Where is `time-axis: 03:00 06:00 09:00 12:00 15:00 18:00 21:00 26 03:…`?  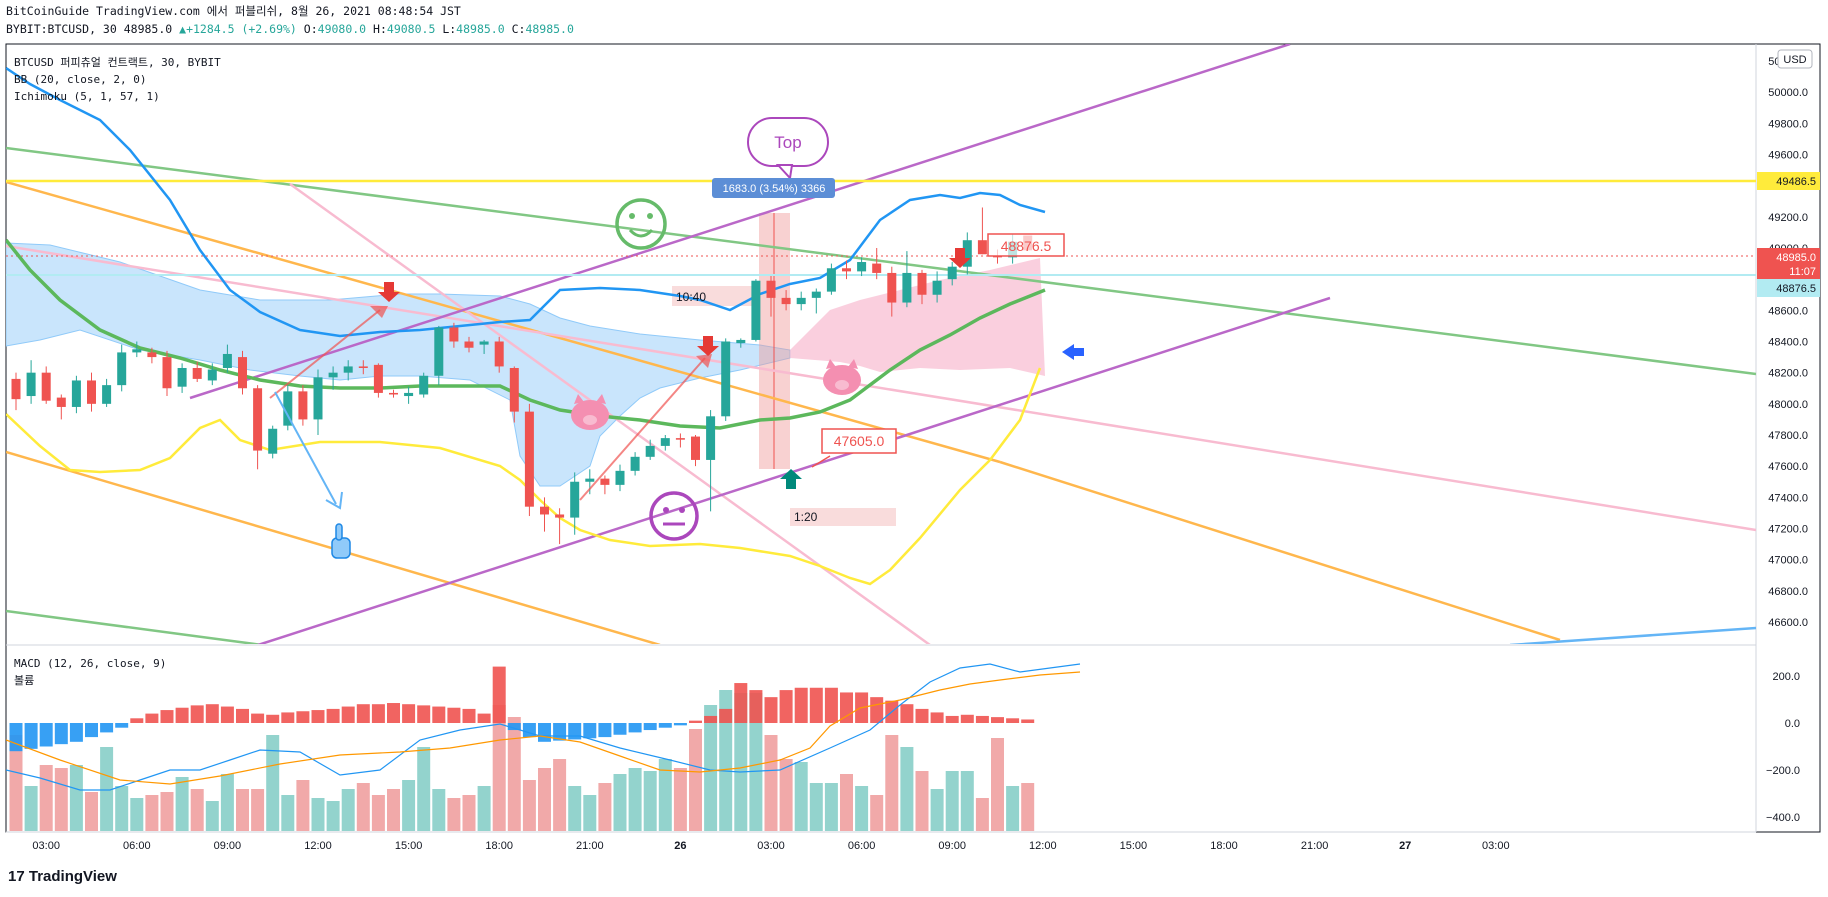 time-axis: 03:00 06:00 09:00 12:00 15:00 18:00 21:00 26 03:… is located at coordinates (770, 846).